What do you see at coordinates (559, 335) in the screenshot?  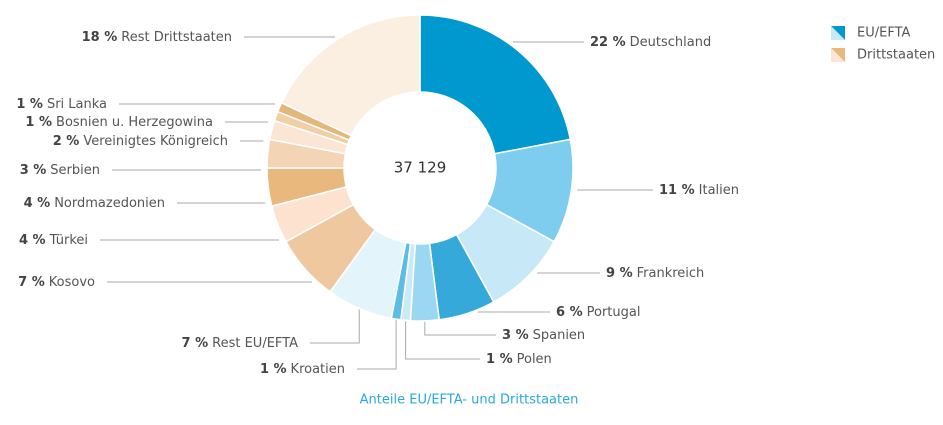 I see `category-label: Spanien` at bounding box center [559, 335].